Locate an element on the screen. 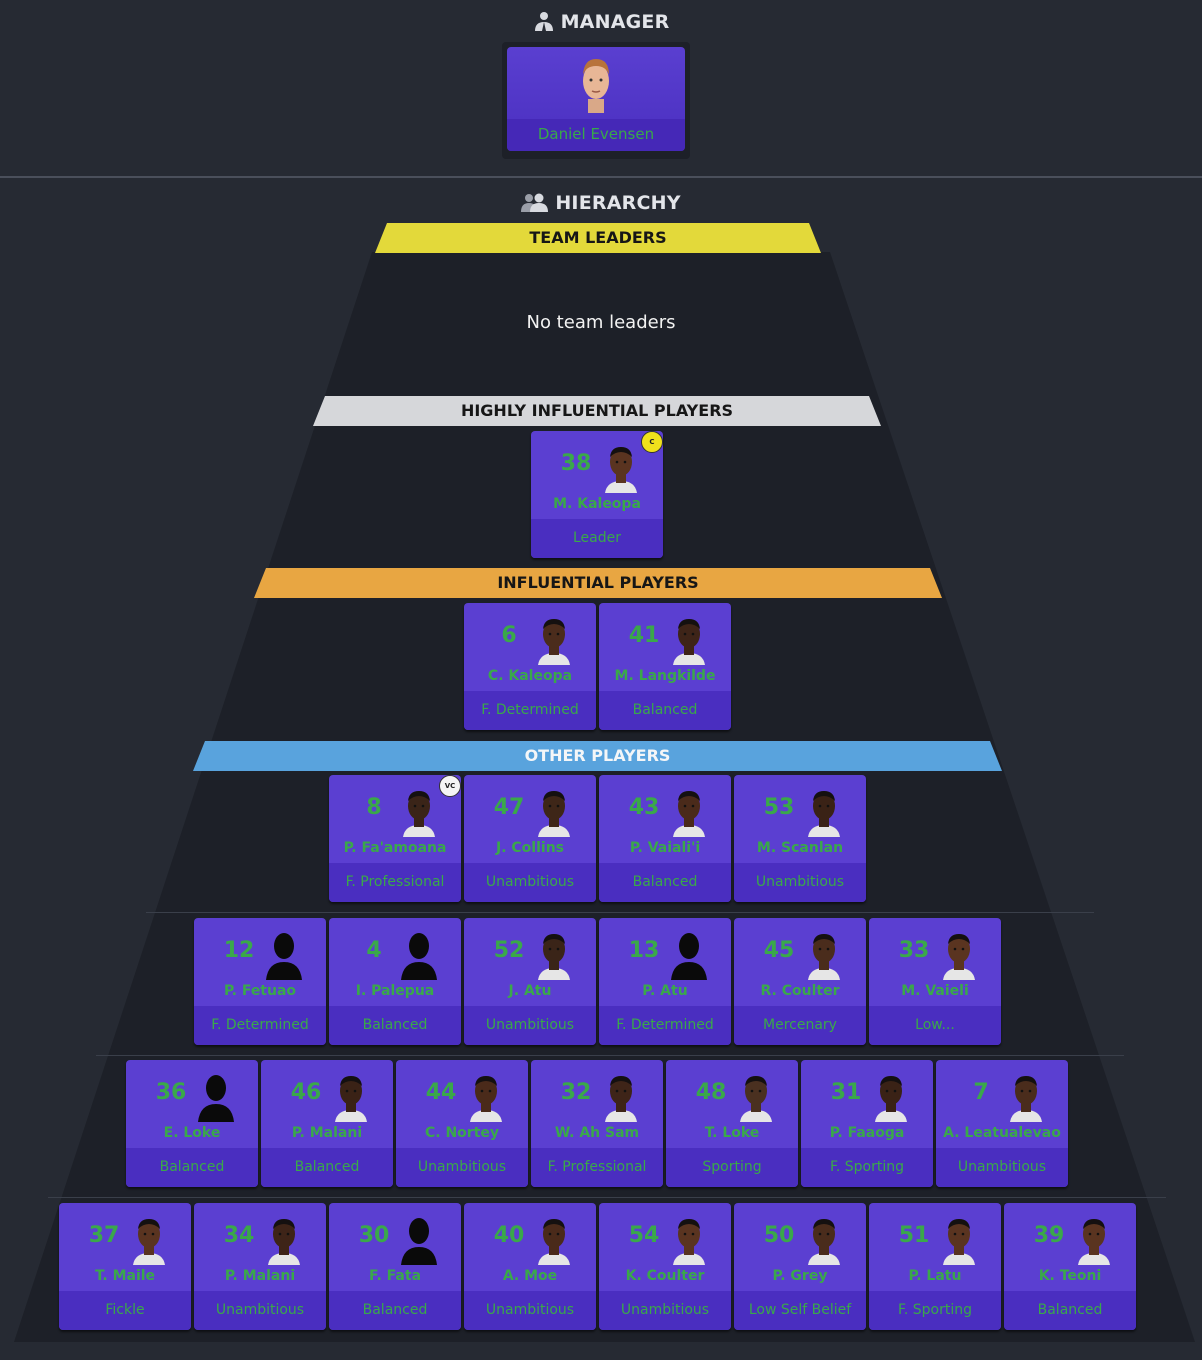 This screenshot has width=1202, height=1360. player-name: P. Fetuao is located at coordinates (260, 991).